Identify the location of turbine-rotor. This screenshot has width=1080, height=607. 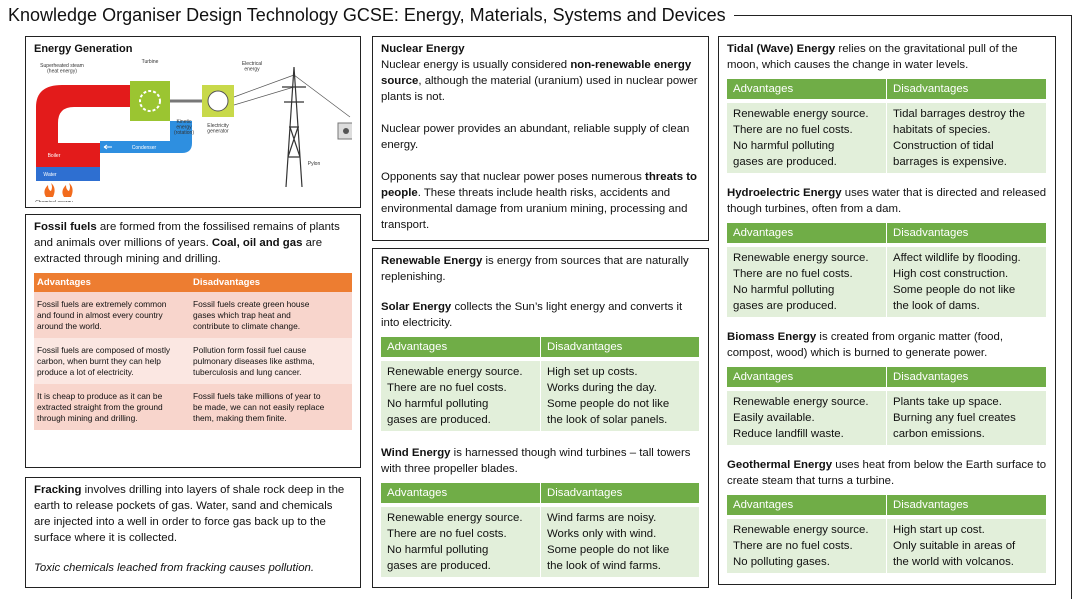
(150, 101).